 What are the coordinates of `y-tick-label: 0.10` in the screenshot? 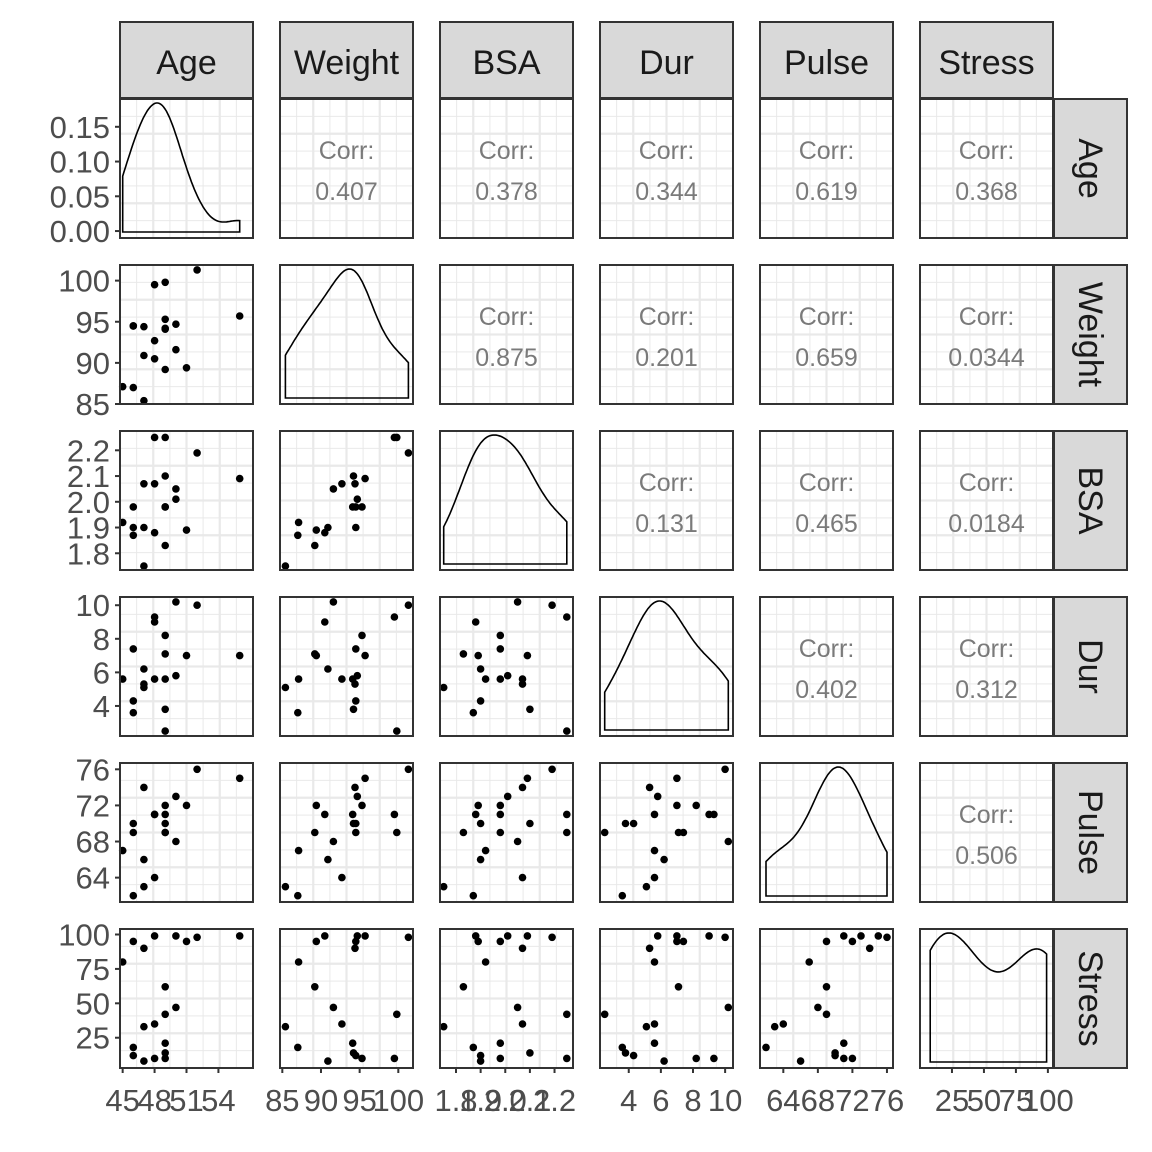 It's located at (80, 162).